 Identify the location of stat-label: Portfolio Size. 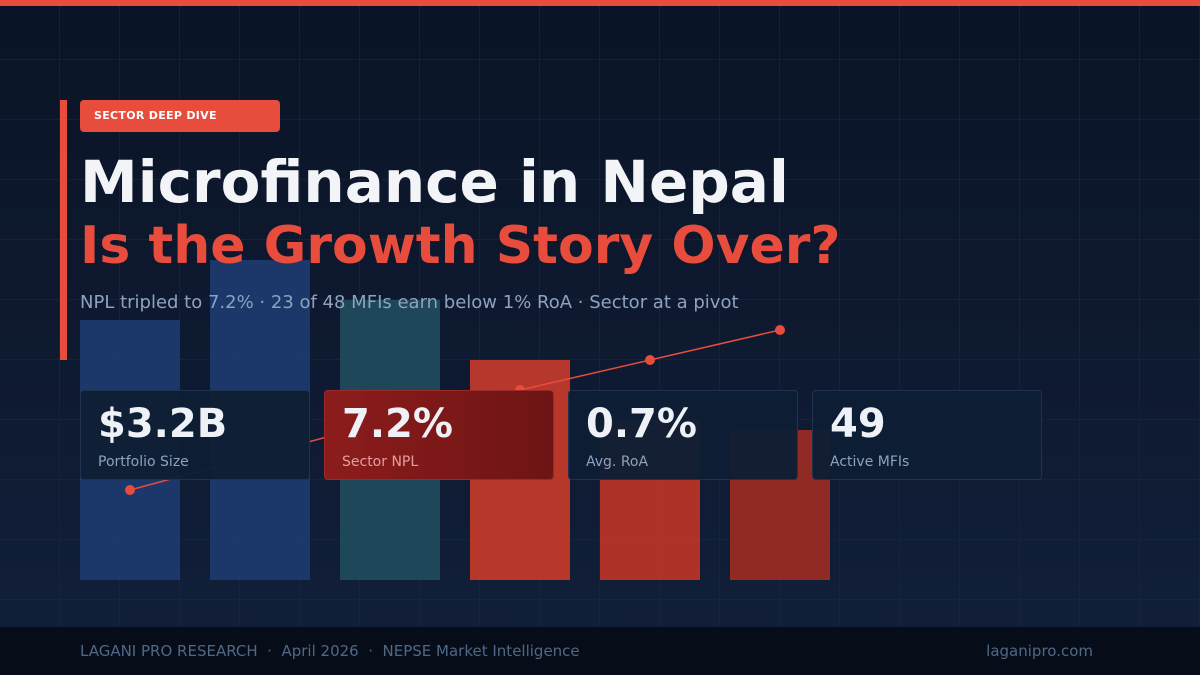
(143, 462).